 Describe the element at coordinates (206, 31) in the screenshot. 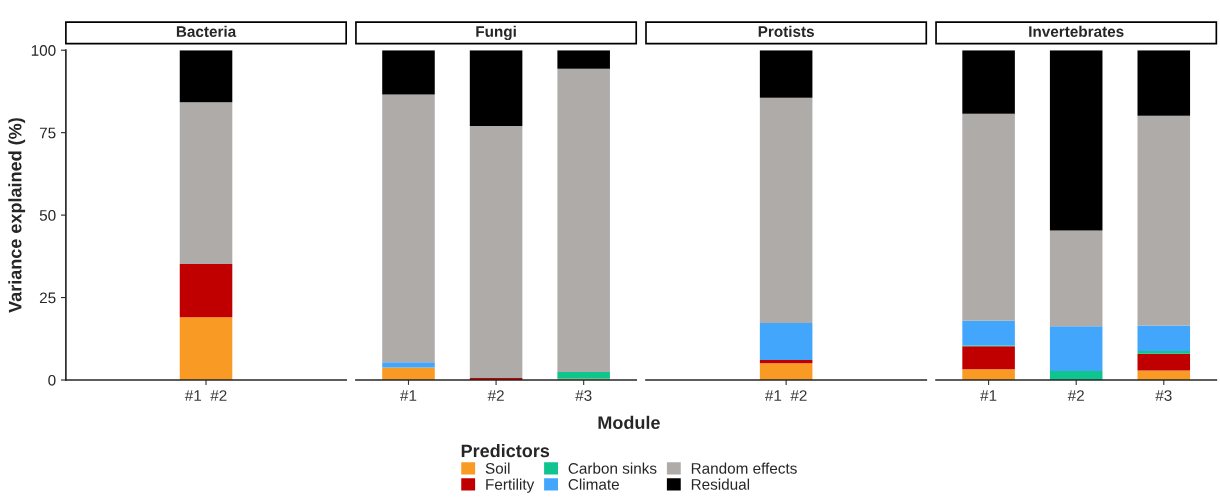

I see `chart-title: Bacteria` at that location.